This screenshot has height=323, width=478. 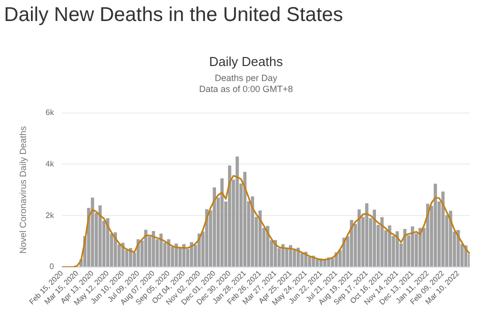 I want to click on y-tick-label: 2k, so click(x=50, y=215).